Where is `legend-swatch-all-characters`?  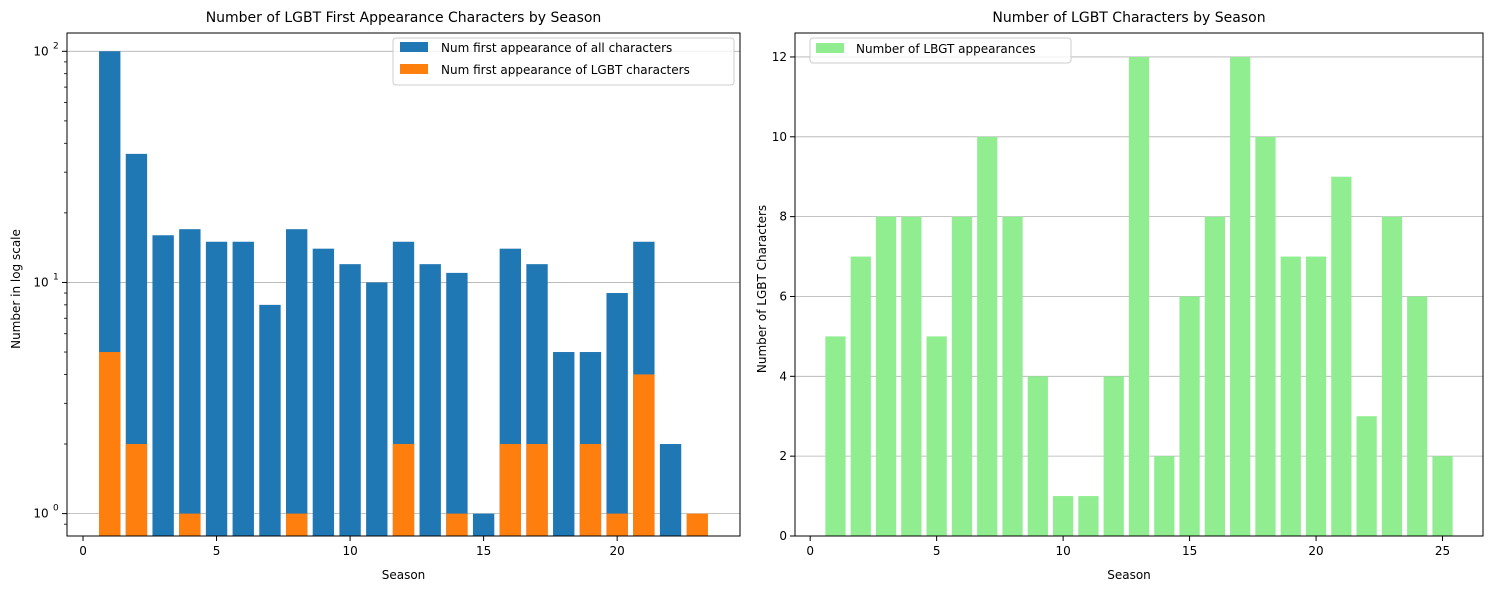
legend-swatch-all-characters is located at coordinates (414, 47).